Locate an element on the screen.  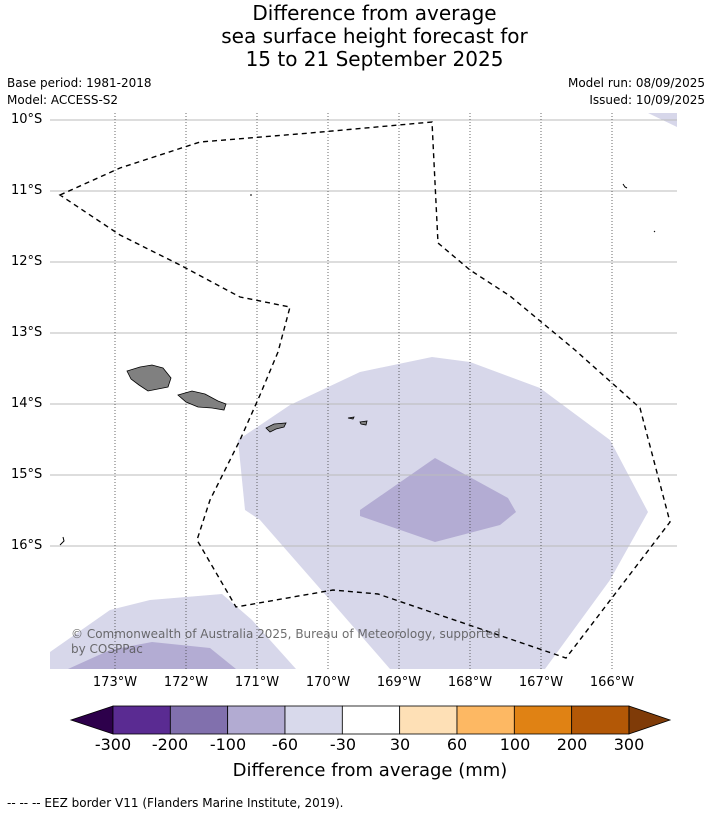
lon-label-170w: 170°W is located at coordinates (328, 682).